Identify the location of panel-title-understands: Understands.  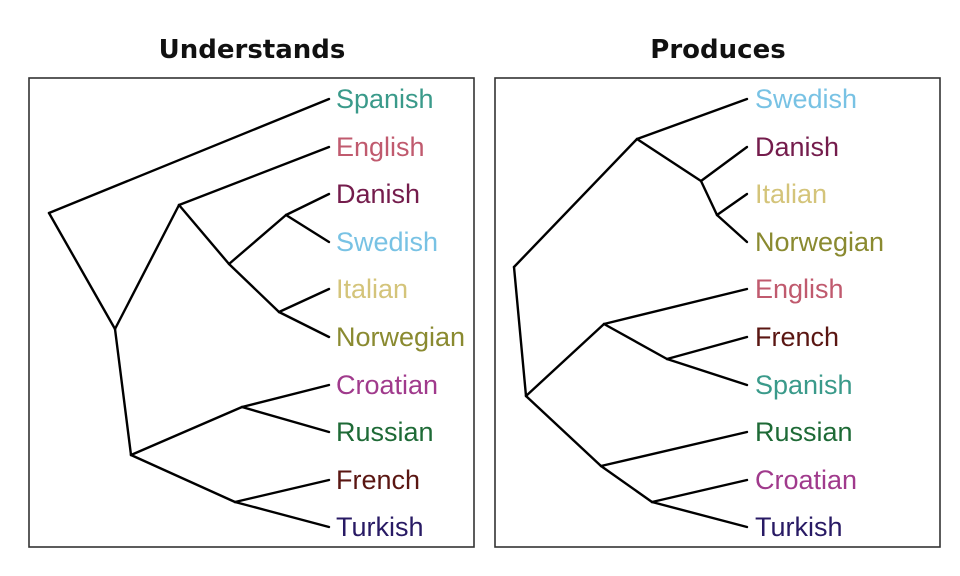
(252, 50).